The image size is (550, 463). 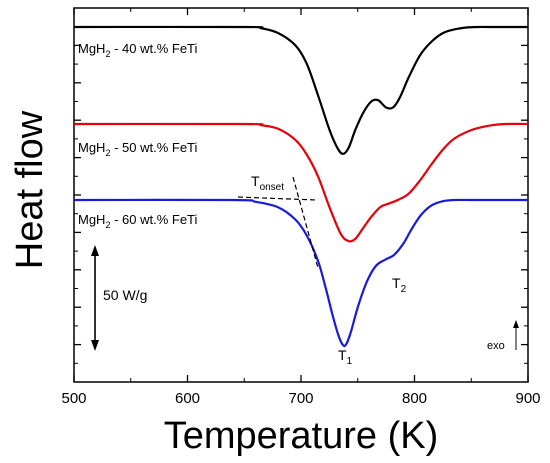 I want to click on t-onset-main: T, so click(x=255, y=181).